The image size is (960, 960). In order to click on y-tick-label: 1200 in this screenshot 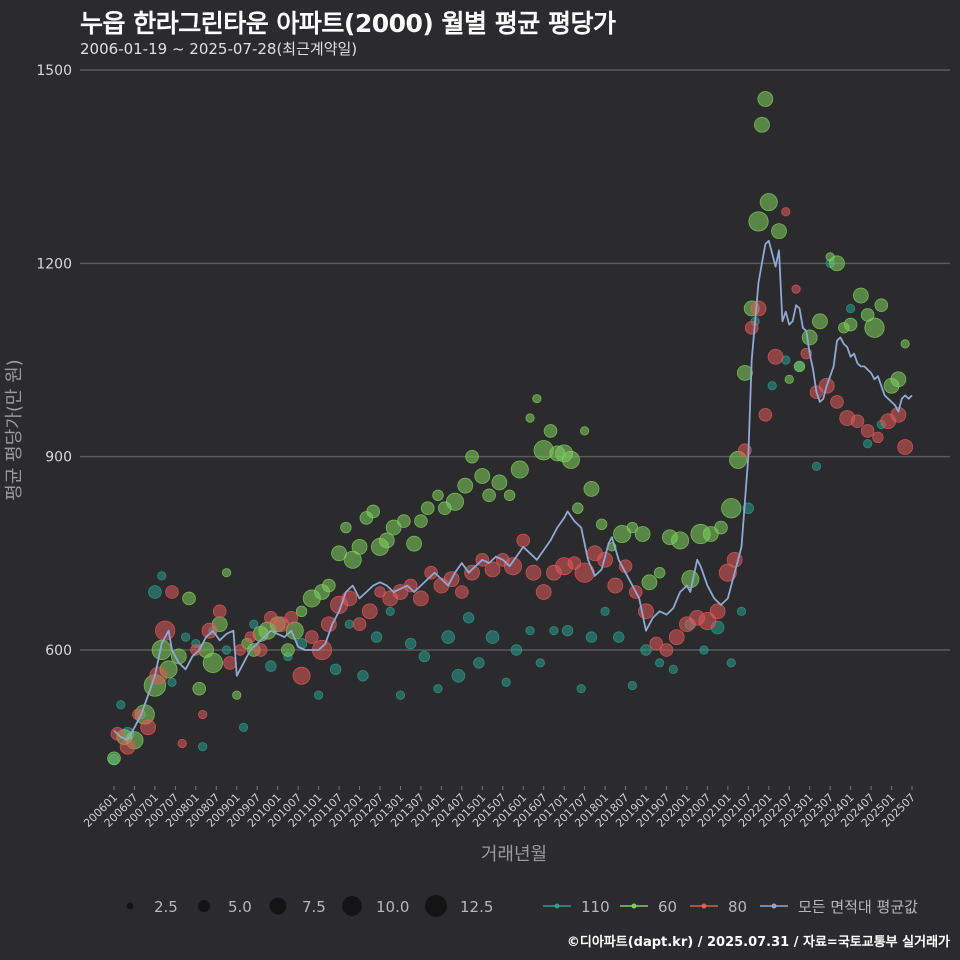, I will do `click(54, 264)`.